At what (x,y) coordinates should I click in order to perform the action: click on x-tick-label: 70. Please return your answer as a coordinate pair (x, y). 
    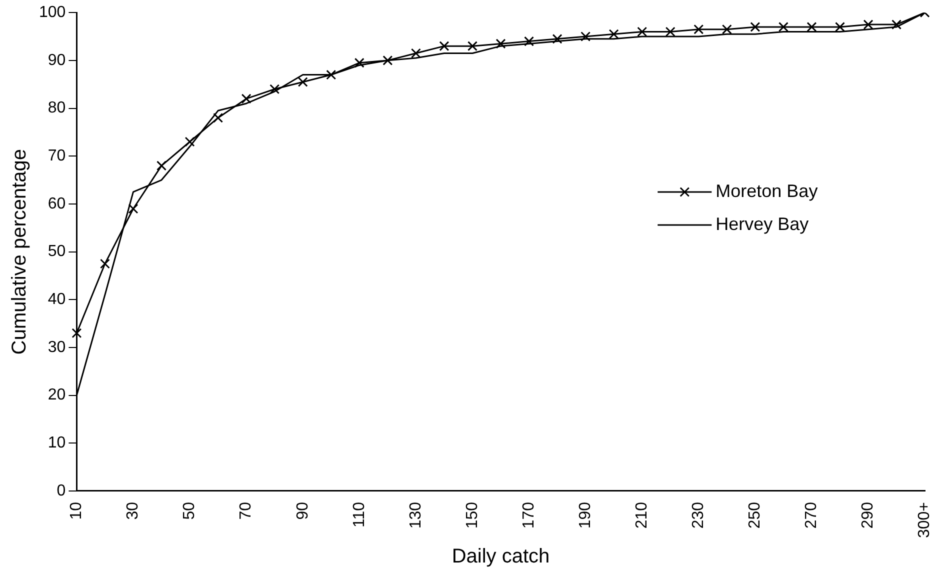
    Looking at the image, I should click on (246, 511).